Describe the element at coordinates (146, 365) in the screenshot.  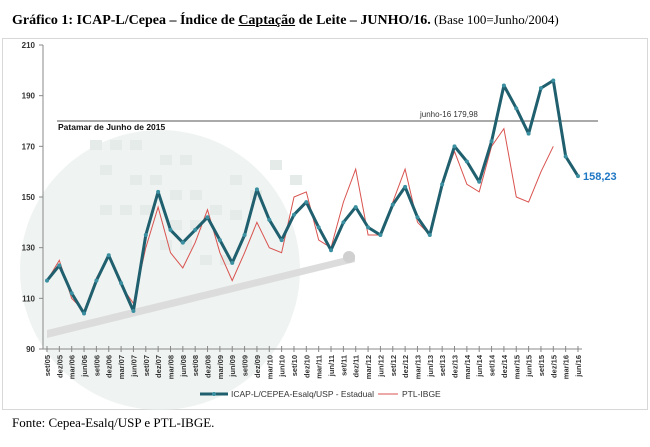
I see `x-tick-label: set/07` at that location.